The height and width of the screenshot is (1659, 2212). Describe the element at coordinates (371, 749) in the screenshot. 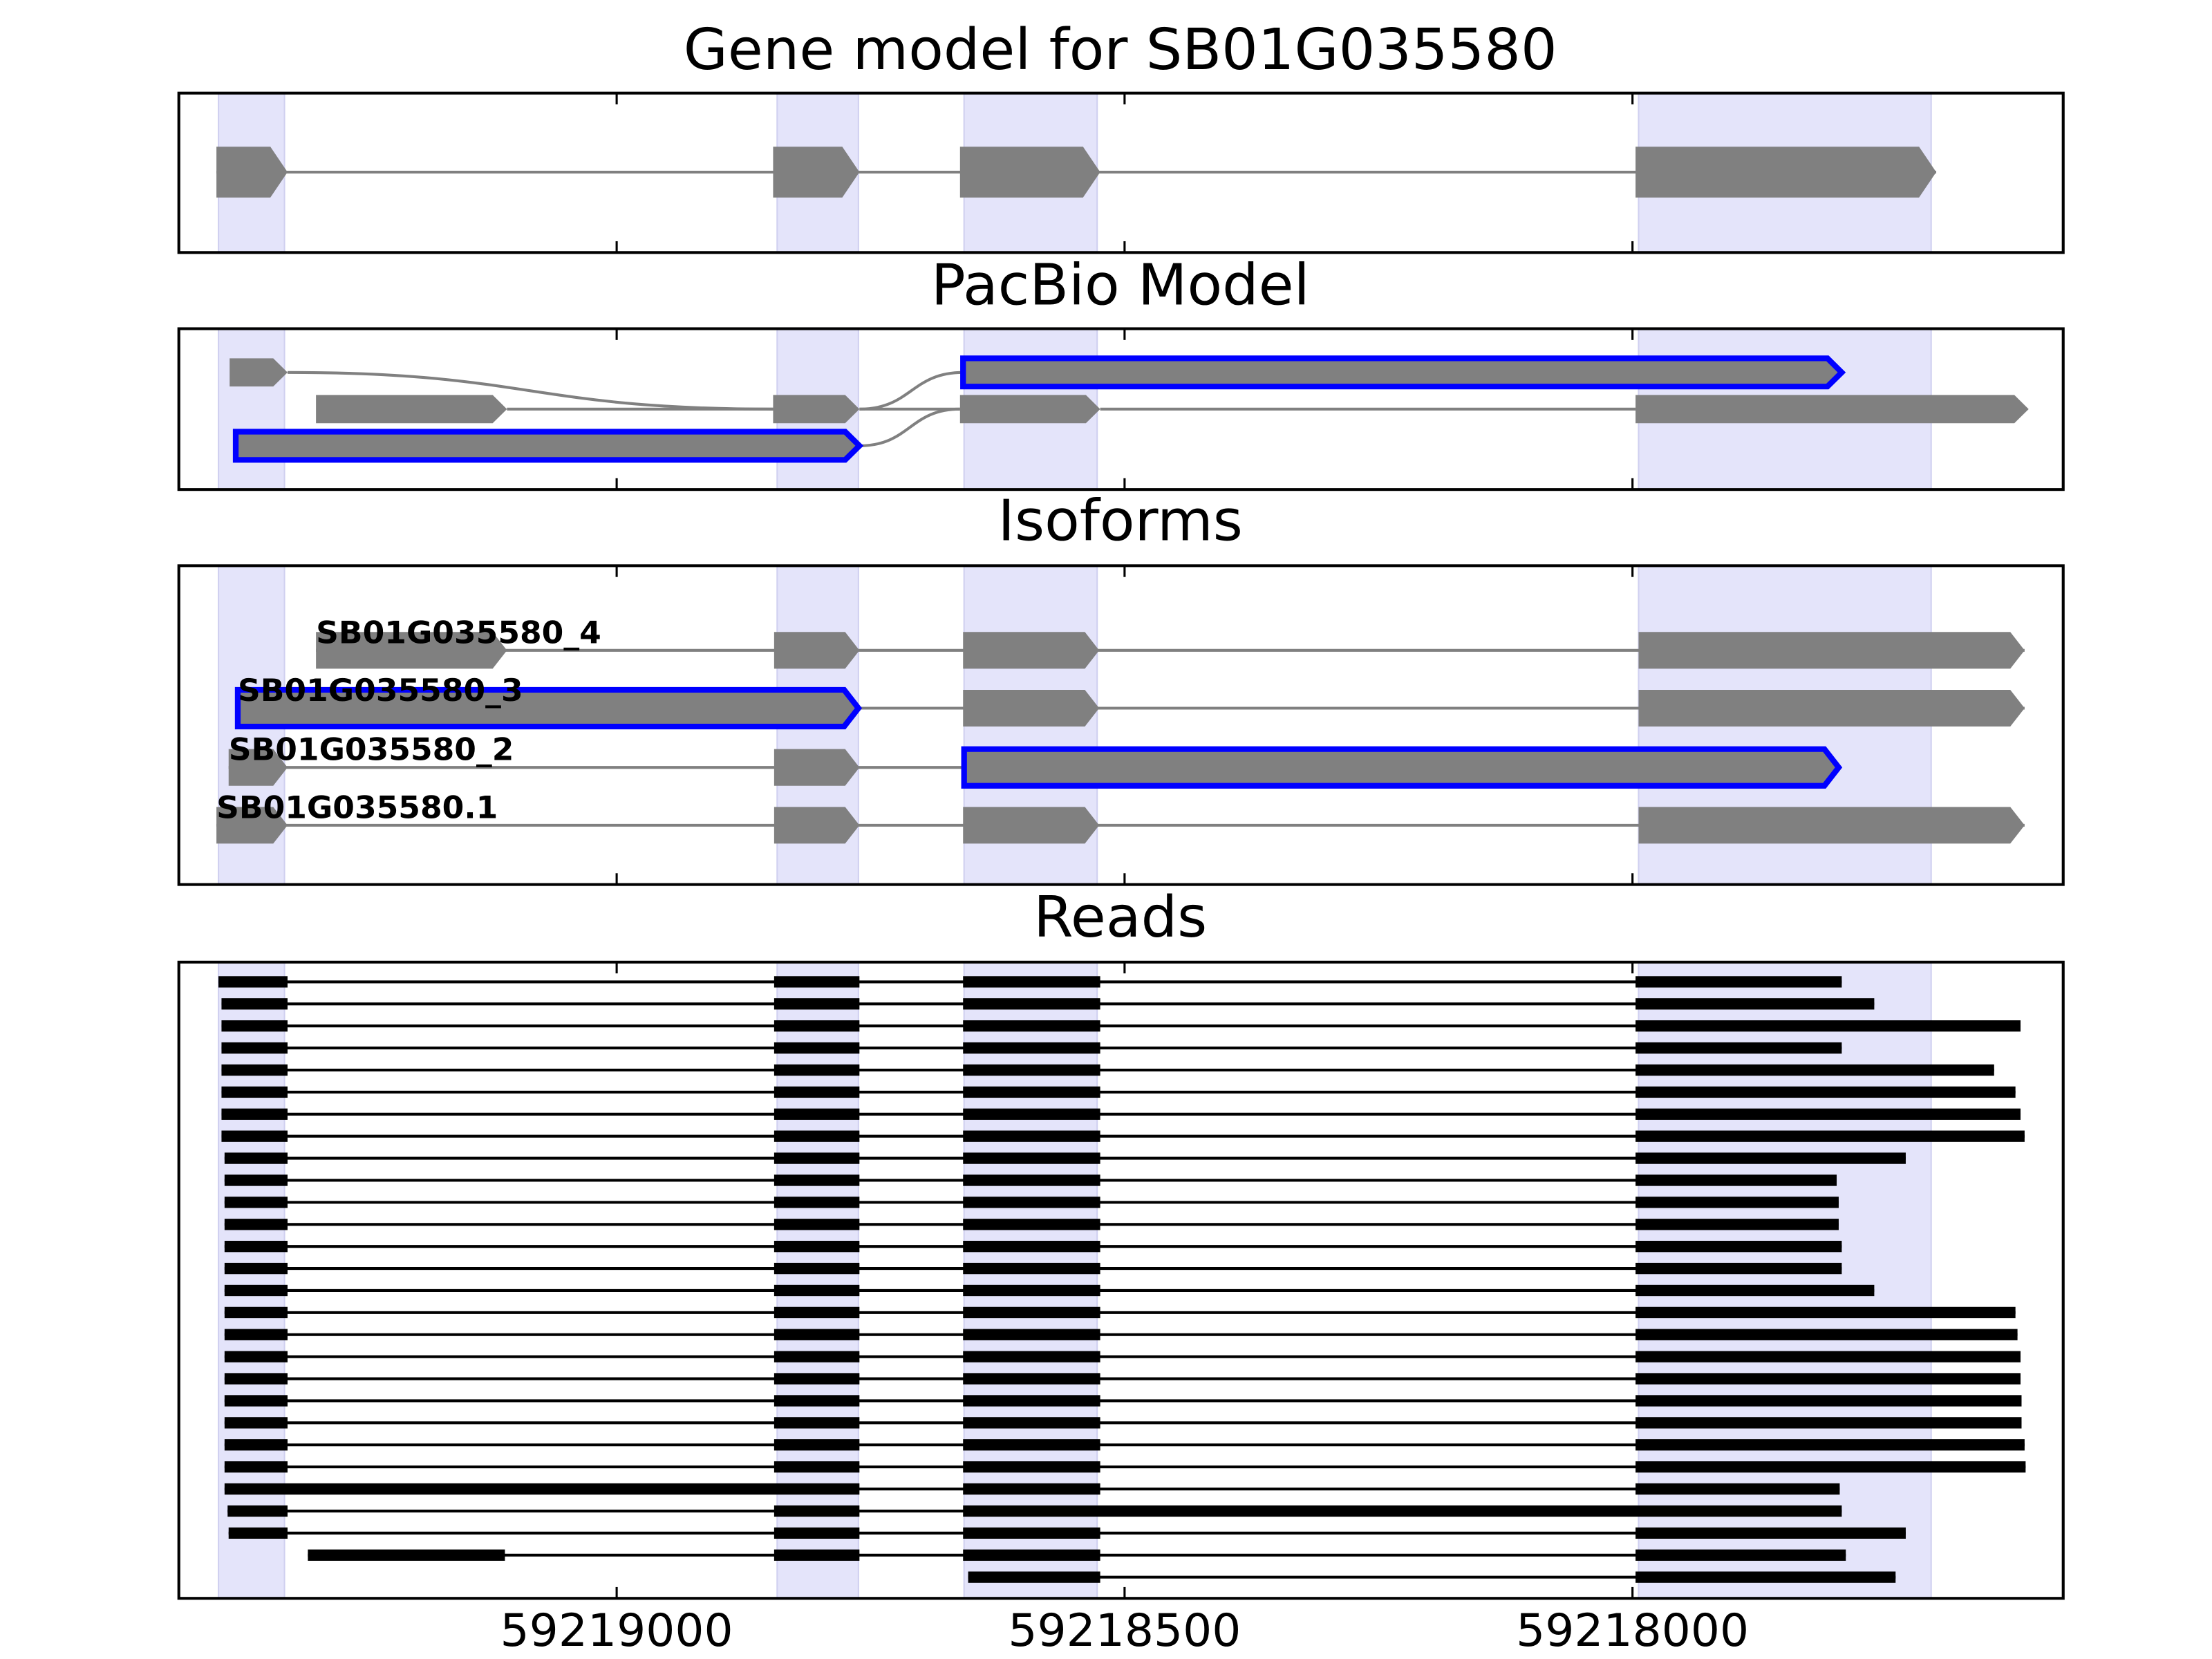

I see `isoform-label: SB01G035580_2` at that location.